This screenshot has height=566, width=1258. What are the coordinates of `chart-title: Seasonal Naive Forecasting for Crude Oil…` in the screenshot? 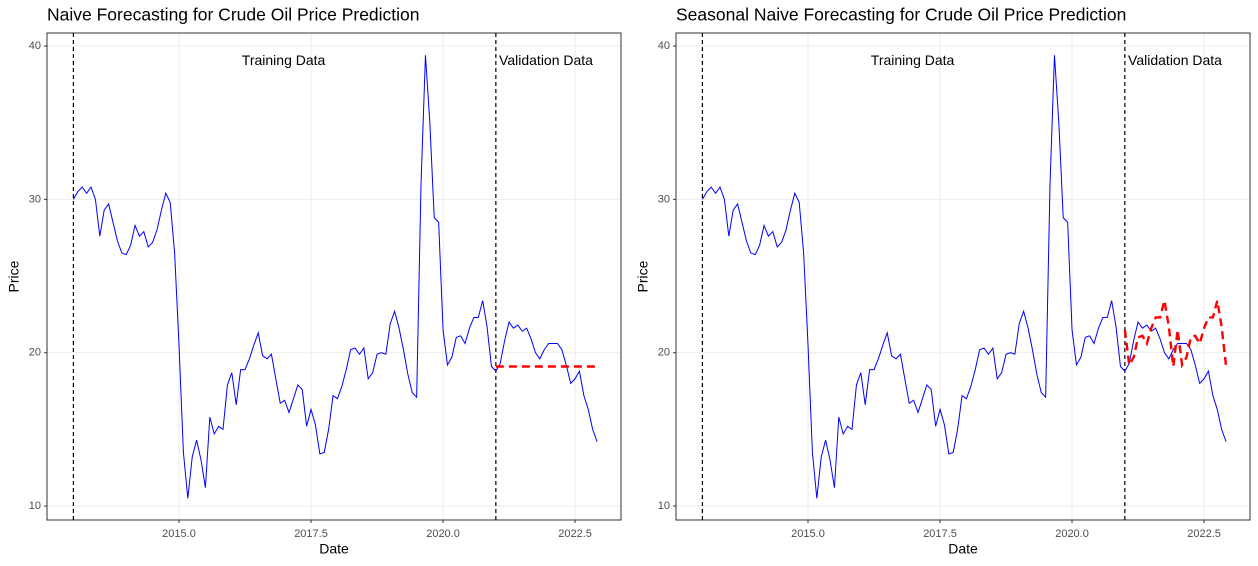 It's located at (901, 15).